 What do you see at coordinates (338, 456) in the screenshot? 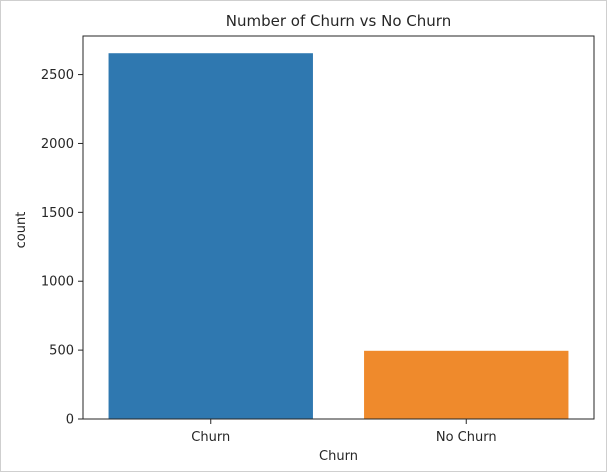
I see `x-axis-label: Churn` at bounding box center [338, 456].